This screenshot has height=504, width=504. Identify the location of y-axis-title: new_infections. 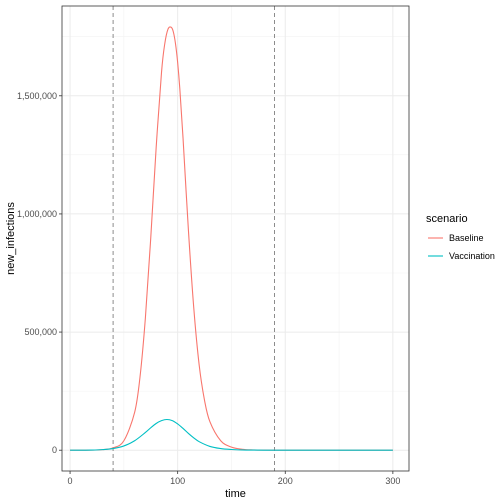
(11, 238).